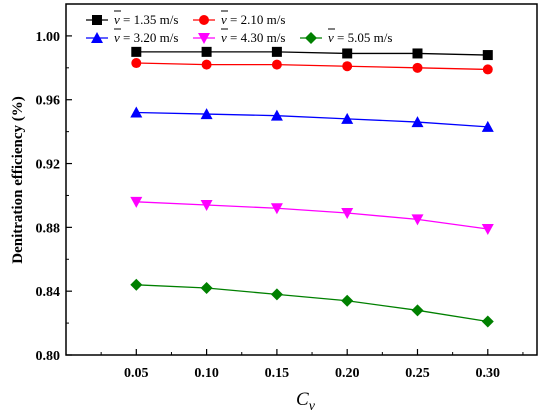 Image resolution: width=550 pixels, height=415 pixels. What do you see at coordinates (488, 373) in the screenshot?
I see `x-tick-label: 0.30` at bounding box center [488, 373].